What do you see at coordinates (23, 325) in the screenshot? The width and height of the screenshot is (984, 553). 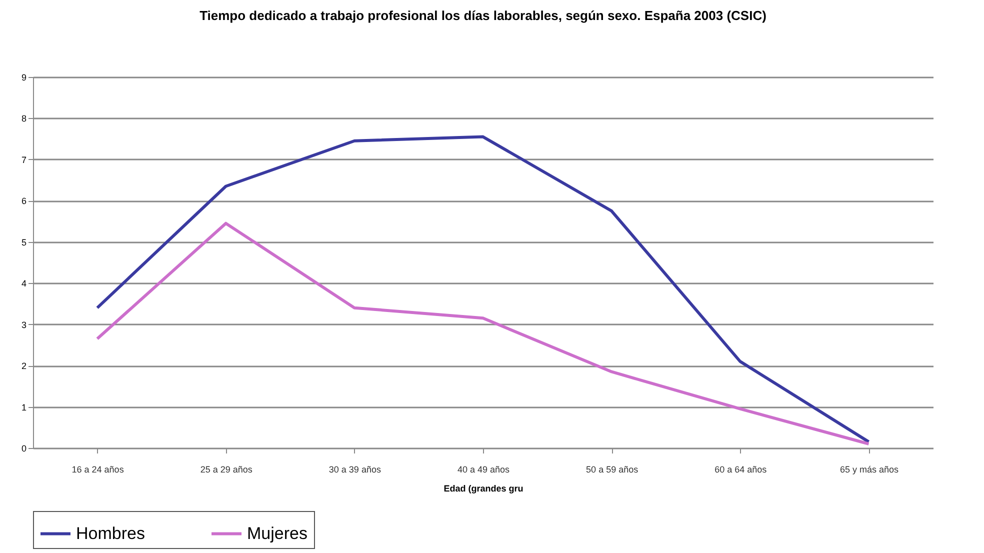 I see `y-tick-label: 3` at bounding box center [23, 325].